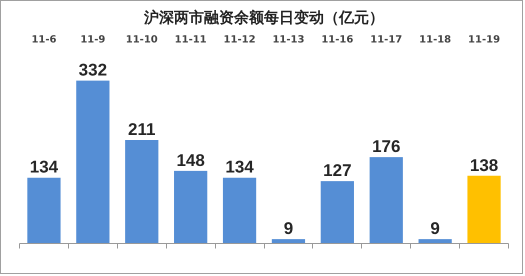 This screenshot has width=525, height=276. I want to click on x-tick-label: 11-10, so click(142, 40).